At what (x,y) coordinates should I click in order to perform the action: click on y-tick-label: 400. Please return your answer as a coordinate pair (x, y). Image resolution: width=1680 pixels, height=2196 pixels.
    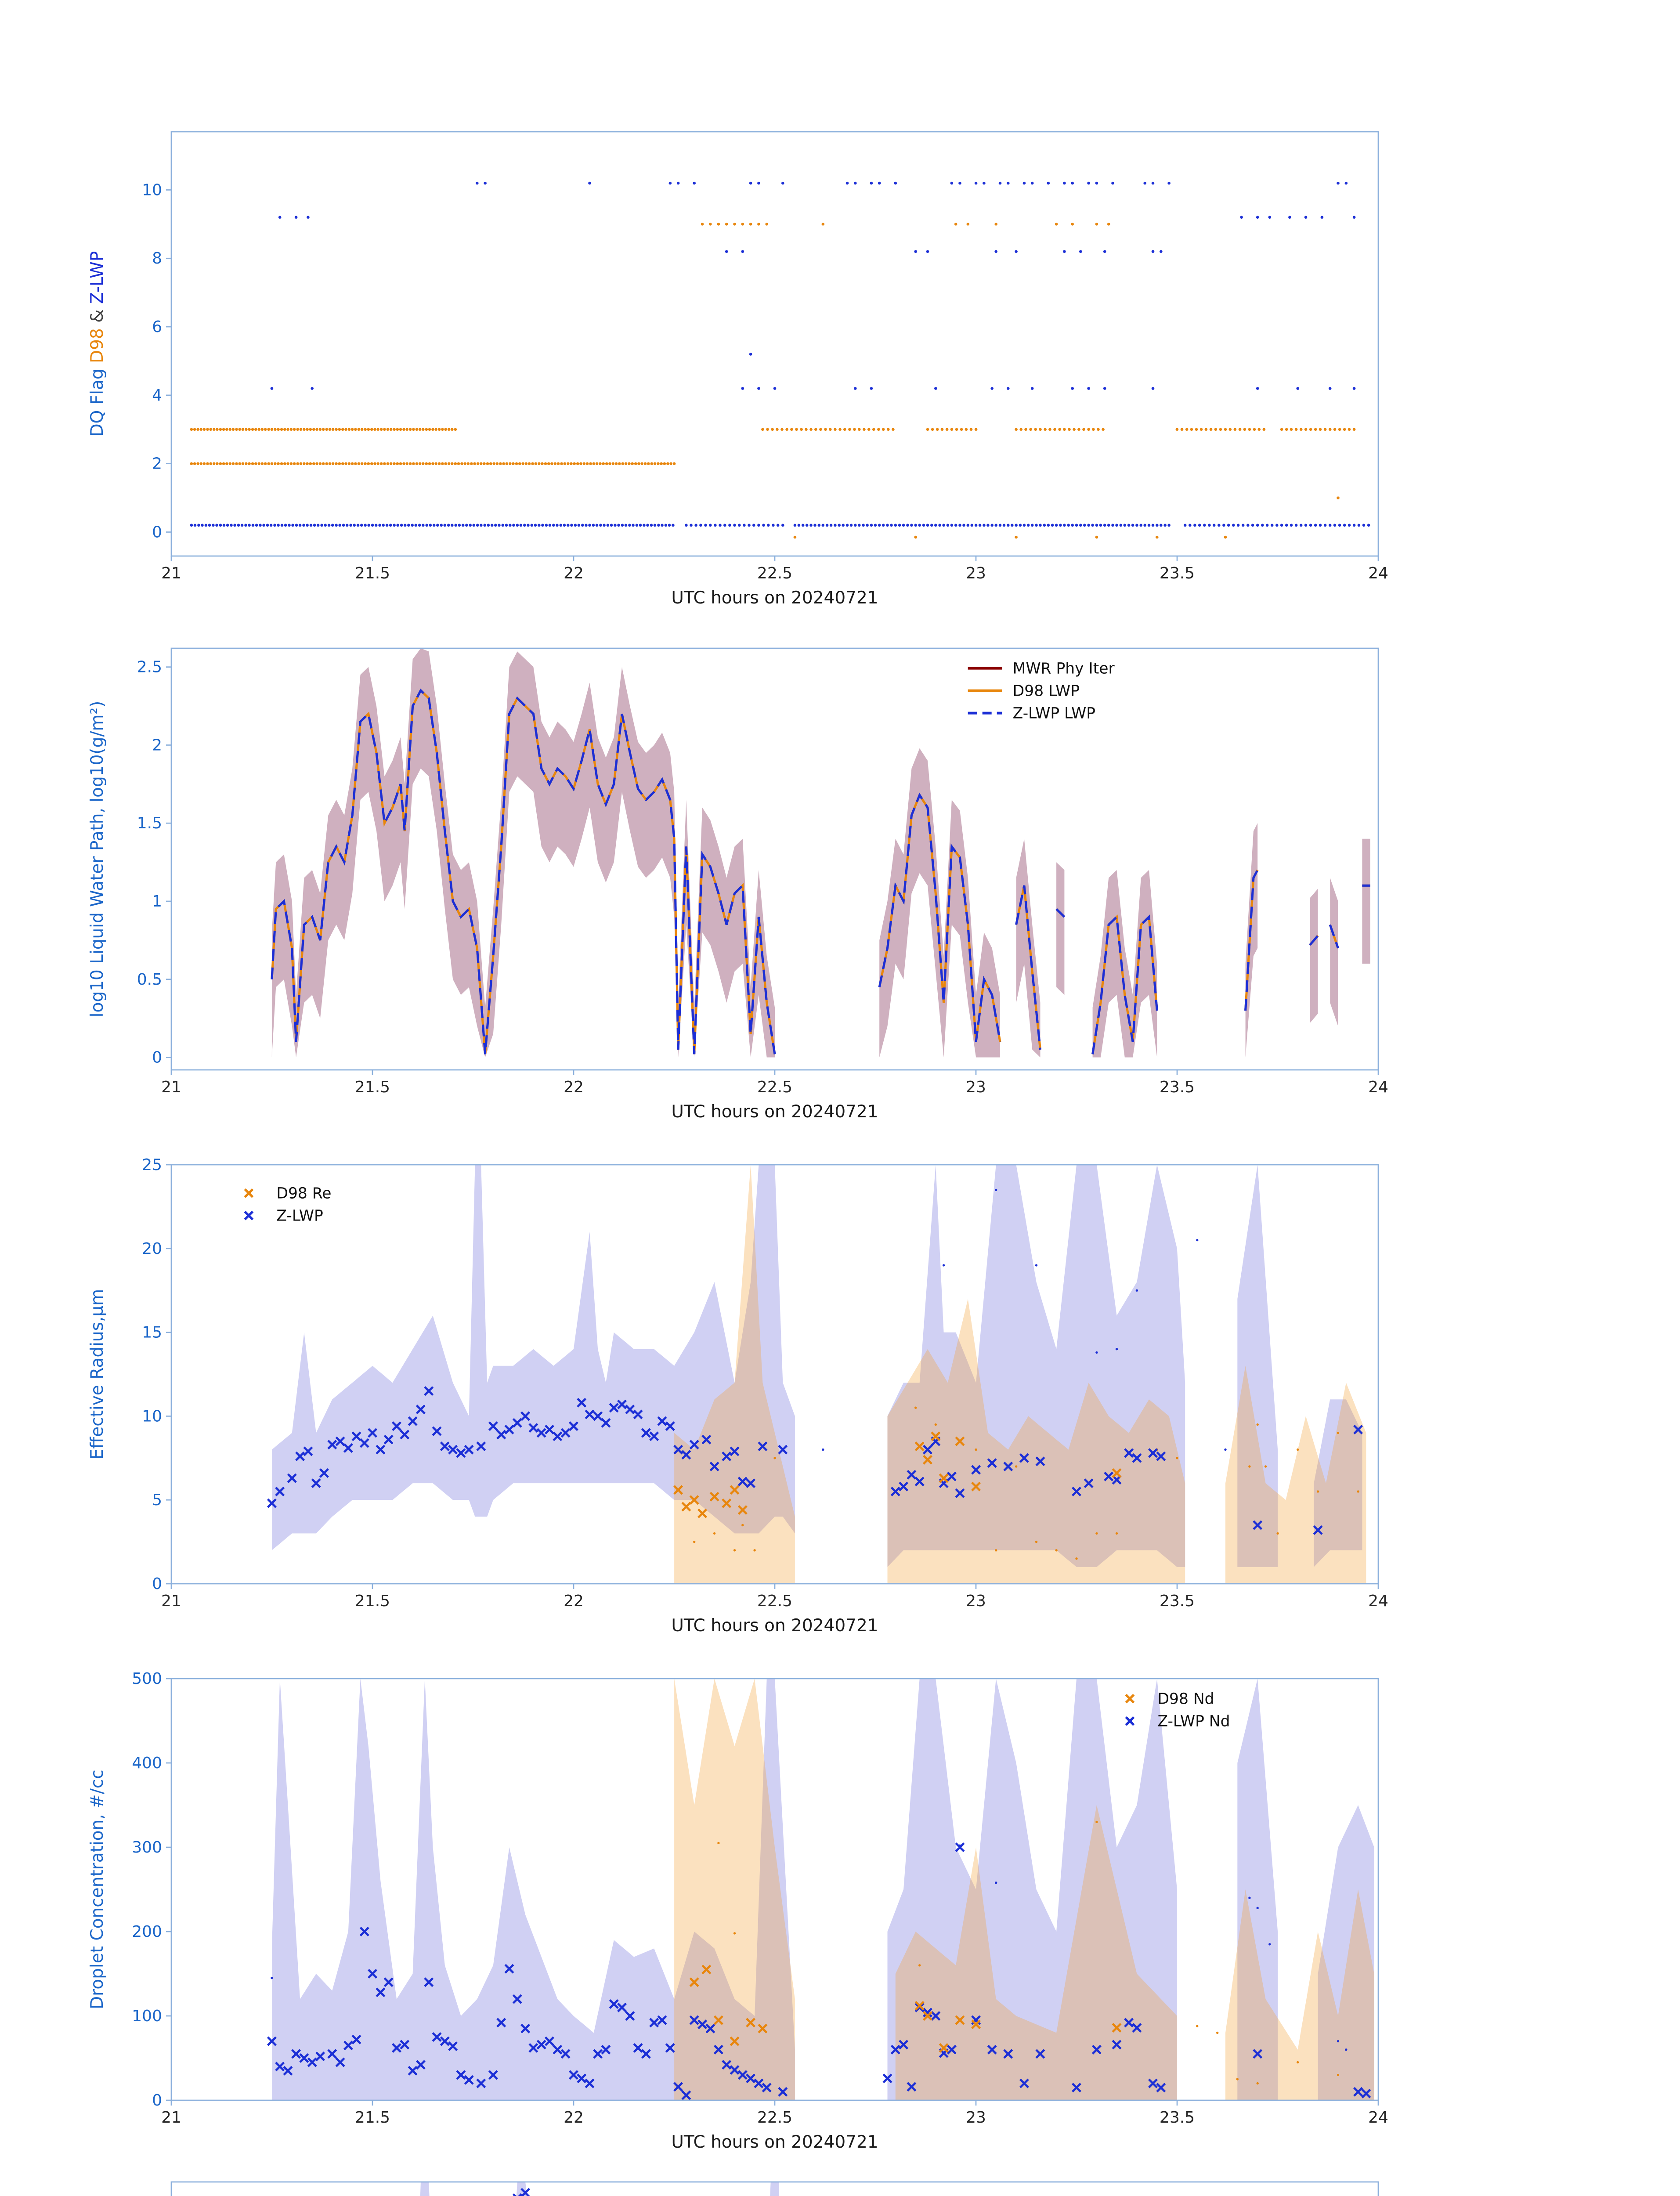
    Looking at the image, I should click on (147, 1763).